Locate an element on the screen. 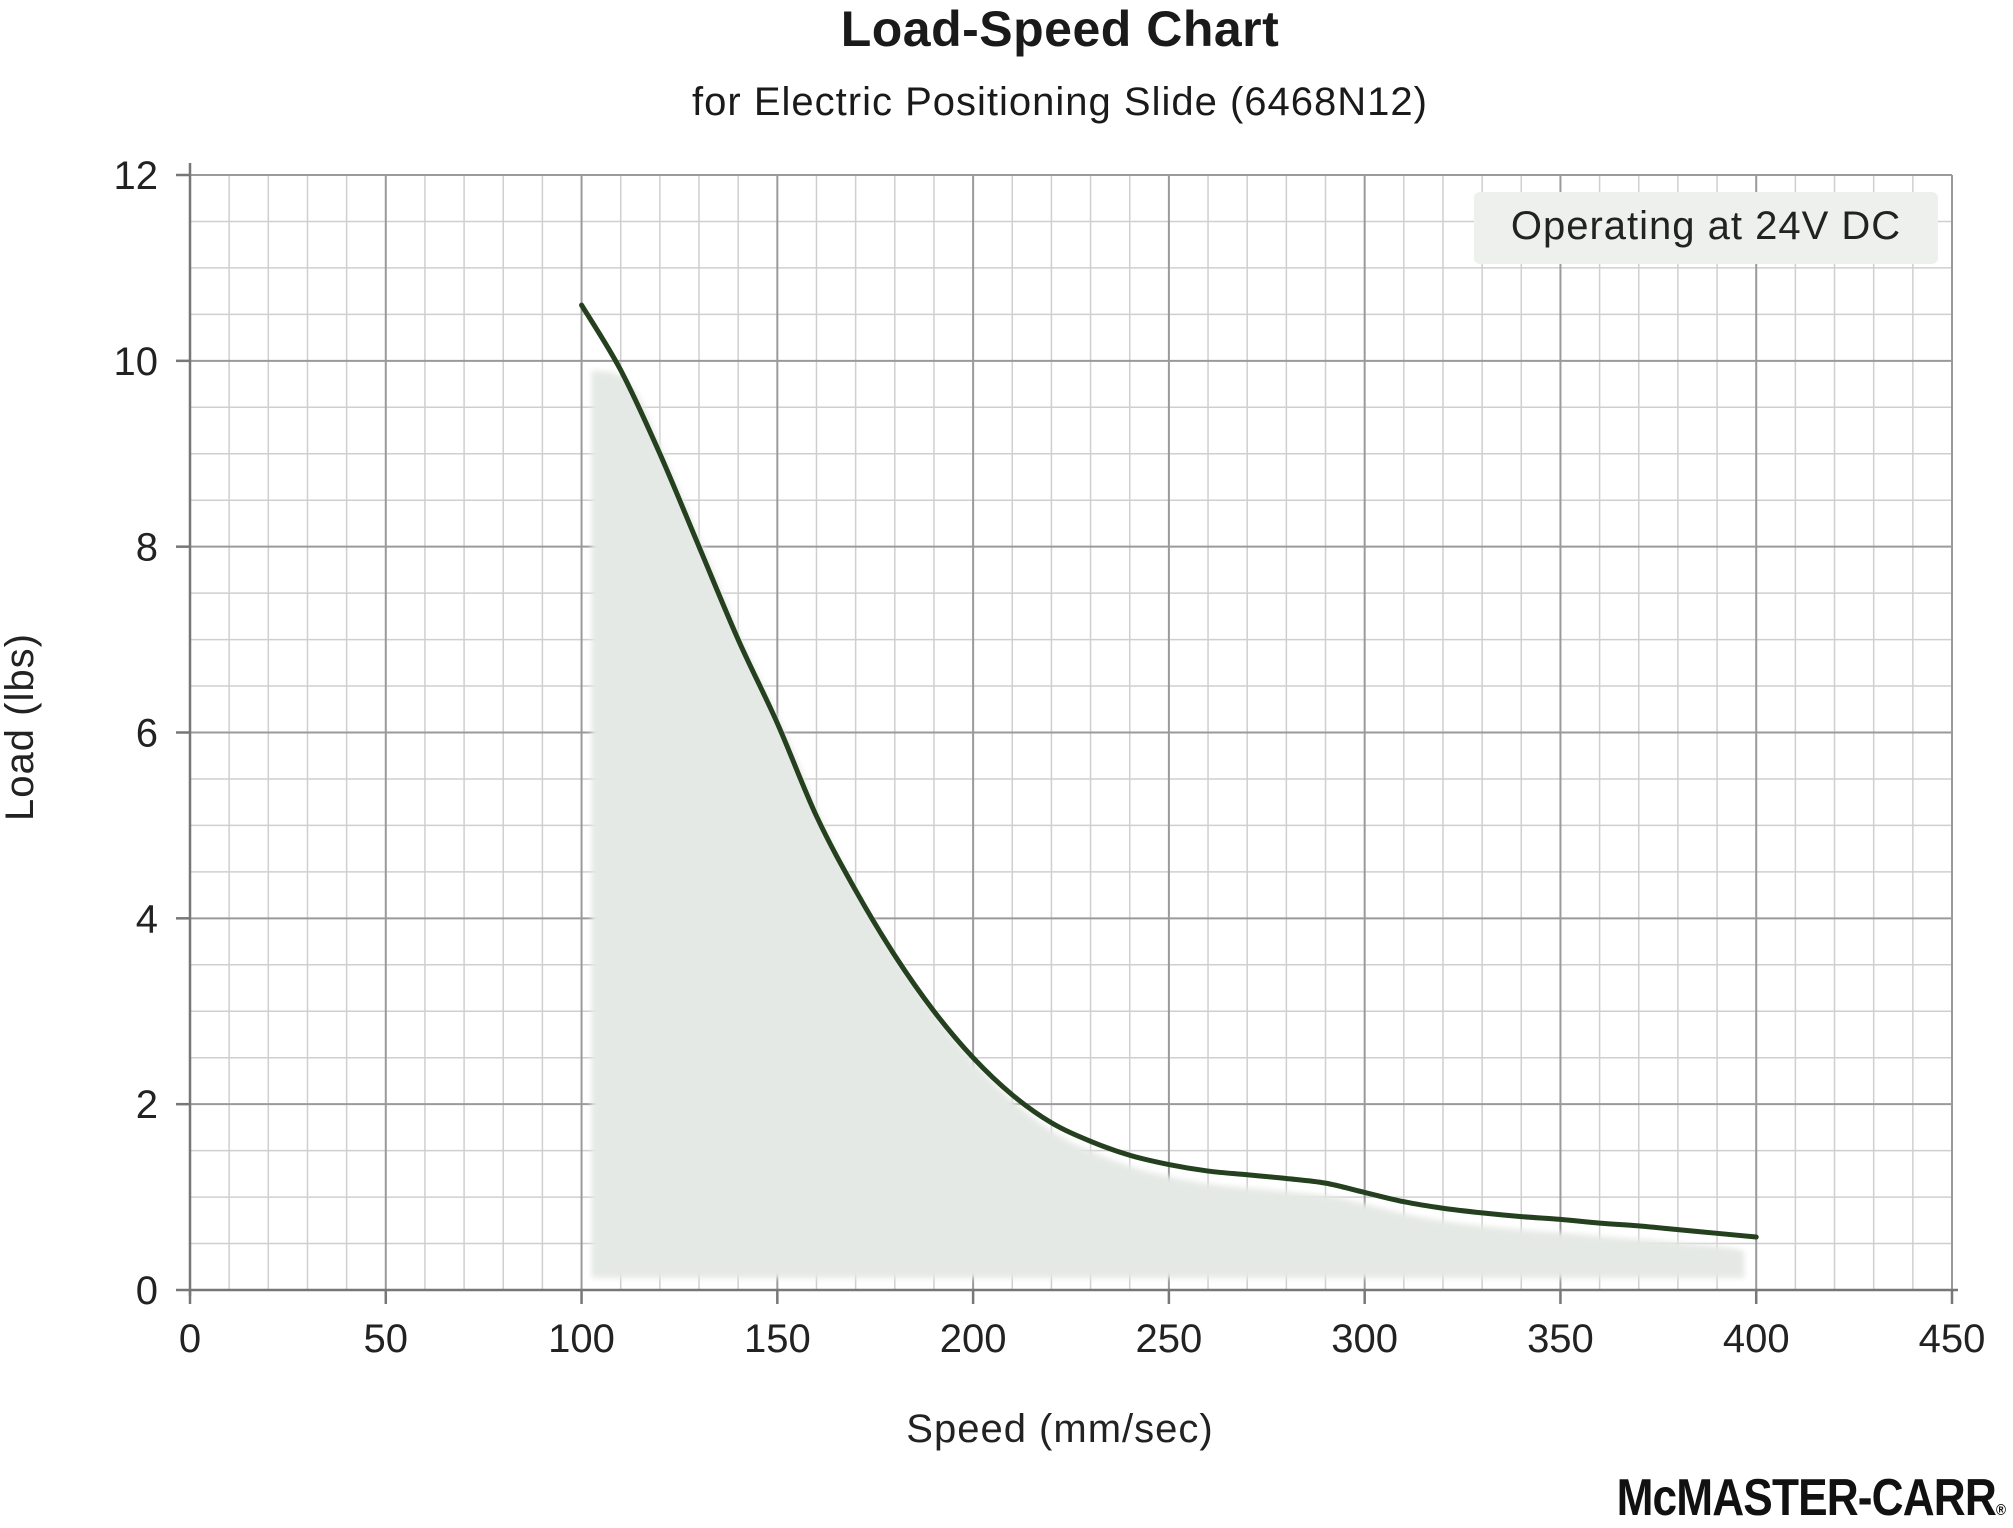 This screenshot has width=2013, height=1528. x-axis-title: Speed (mm/sec) is located at coordinates (1059, 1429).